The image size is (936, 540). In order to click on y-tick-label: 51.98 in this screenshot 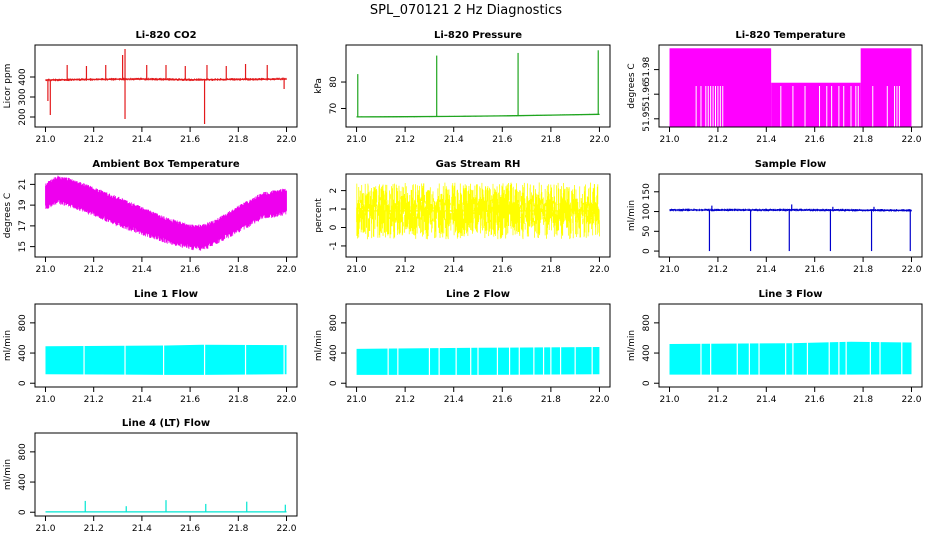, I will do `click(647, 69)`.